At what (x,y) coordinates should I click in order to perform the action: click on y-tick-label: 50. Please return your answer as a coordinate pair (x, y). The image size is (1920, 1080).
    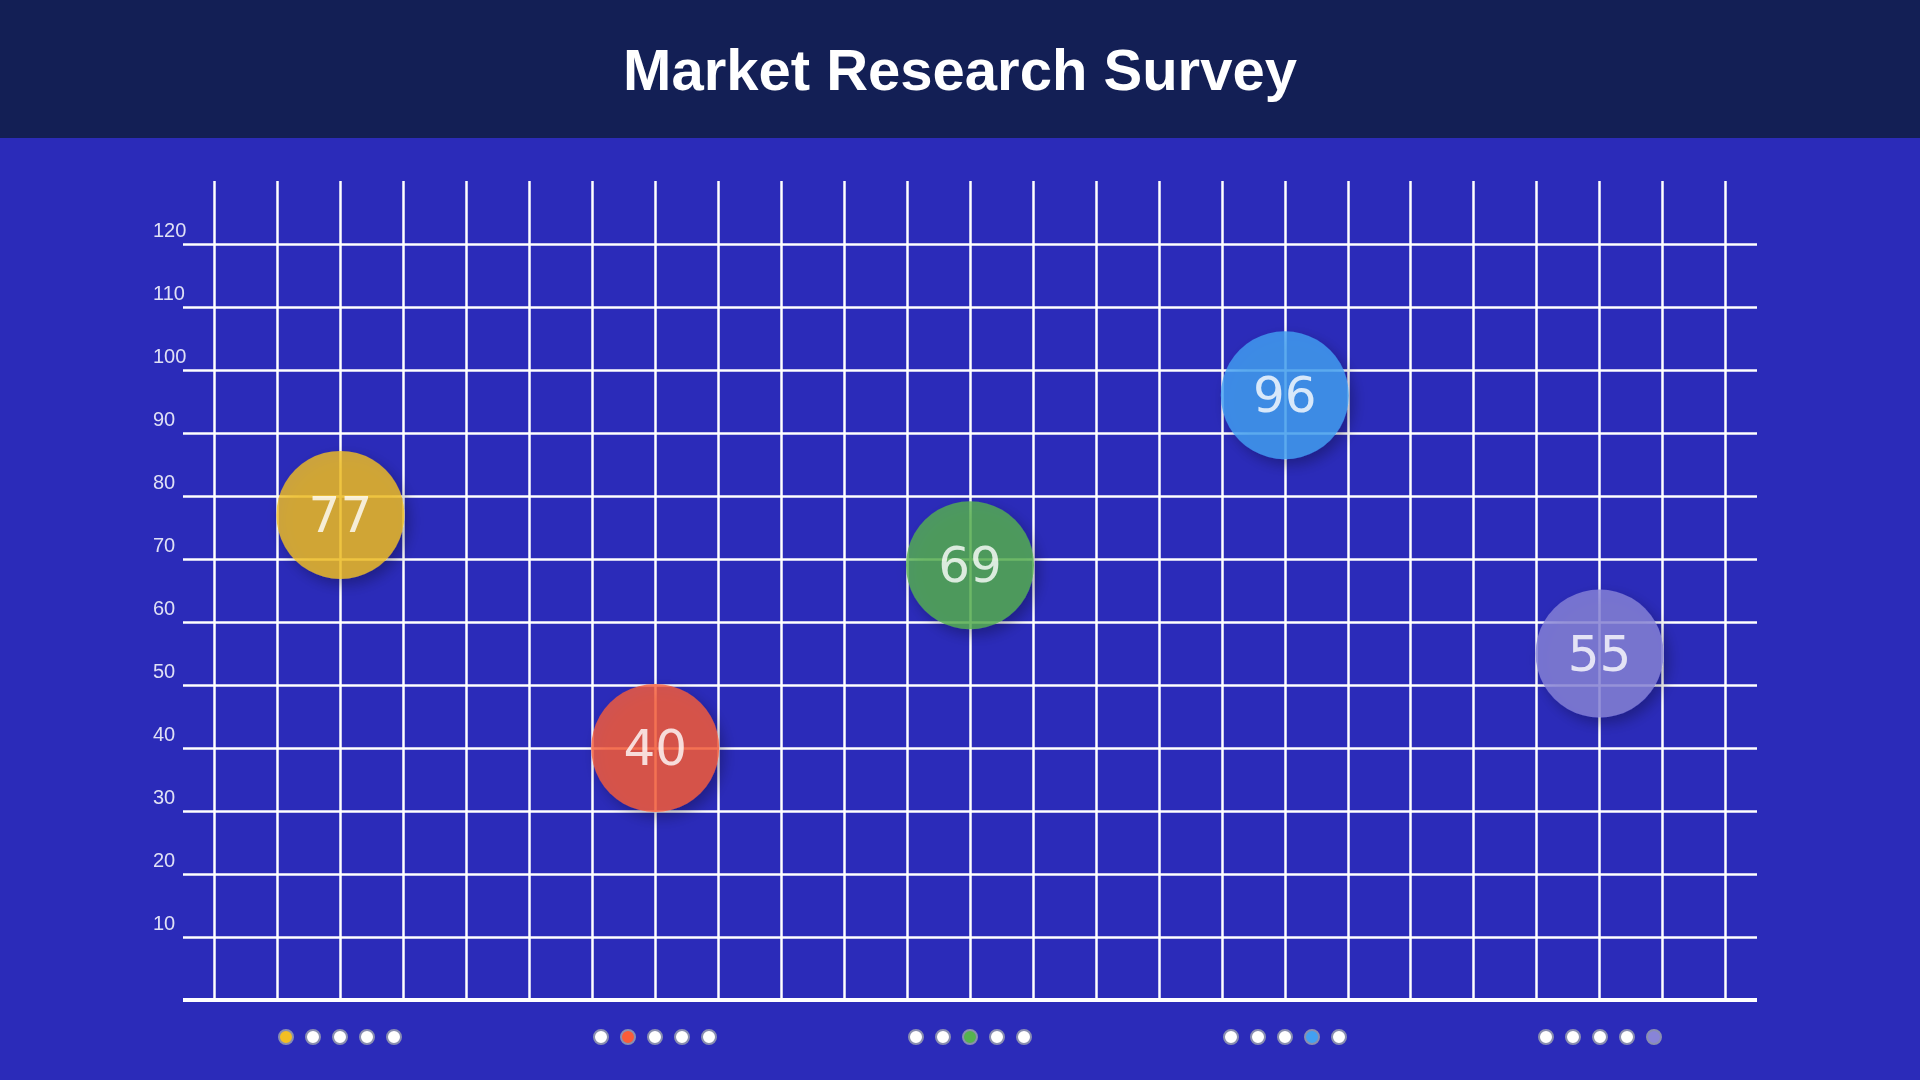
    Looking at the image, I should click on (164, 671).